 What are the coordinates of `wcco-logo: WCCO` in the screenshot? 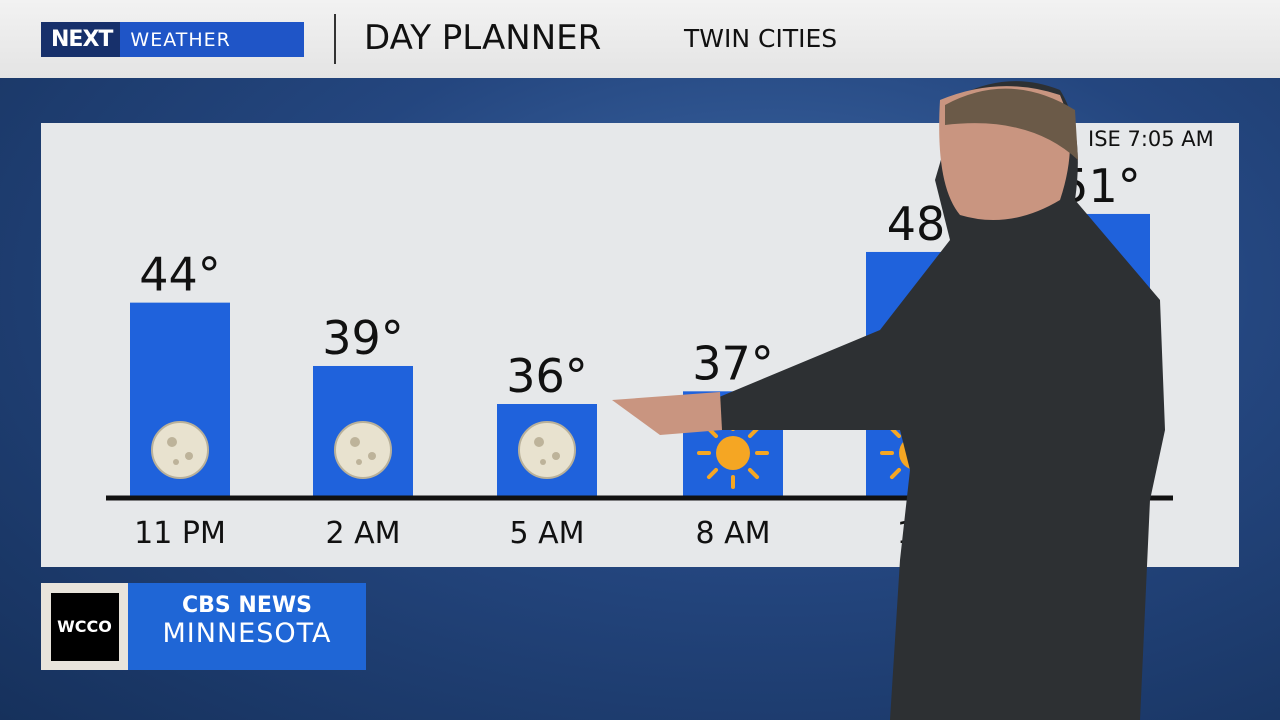 It's located at (84, 626).